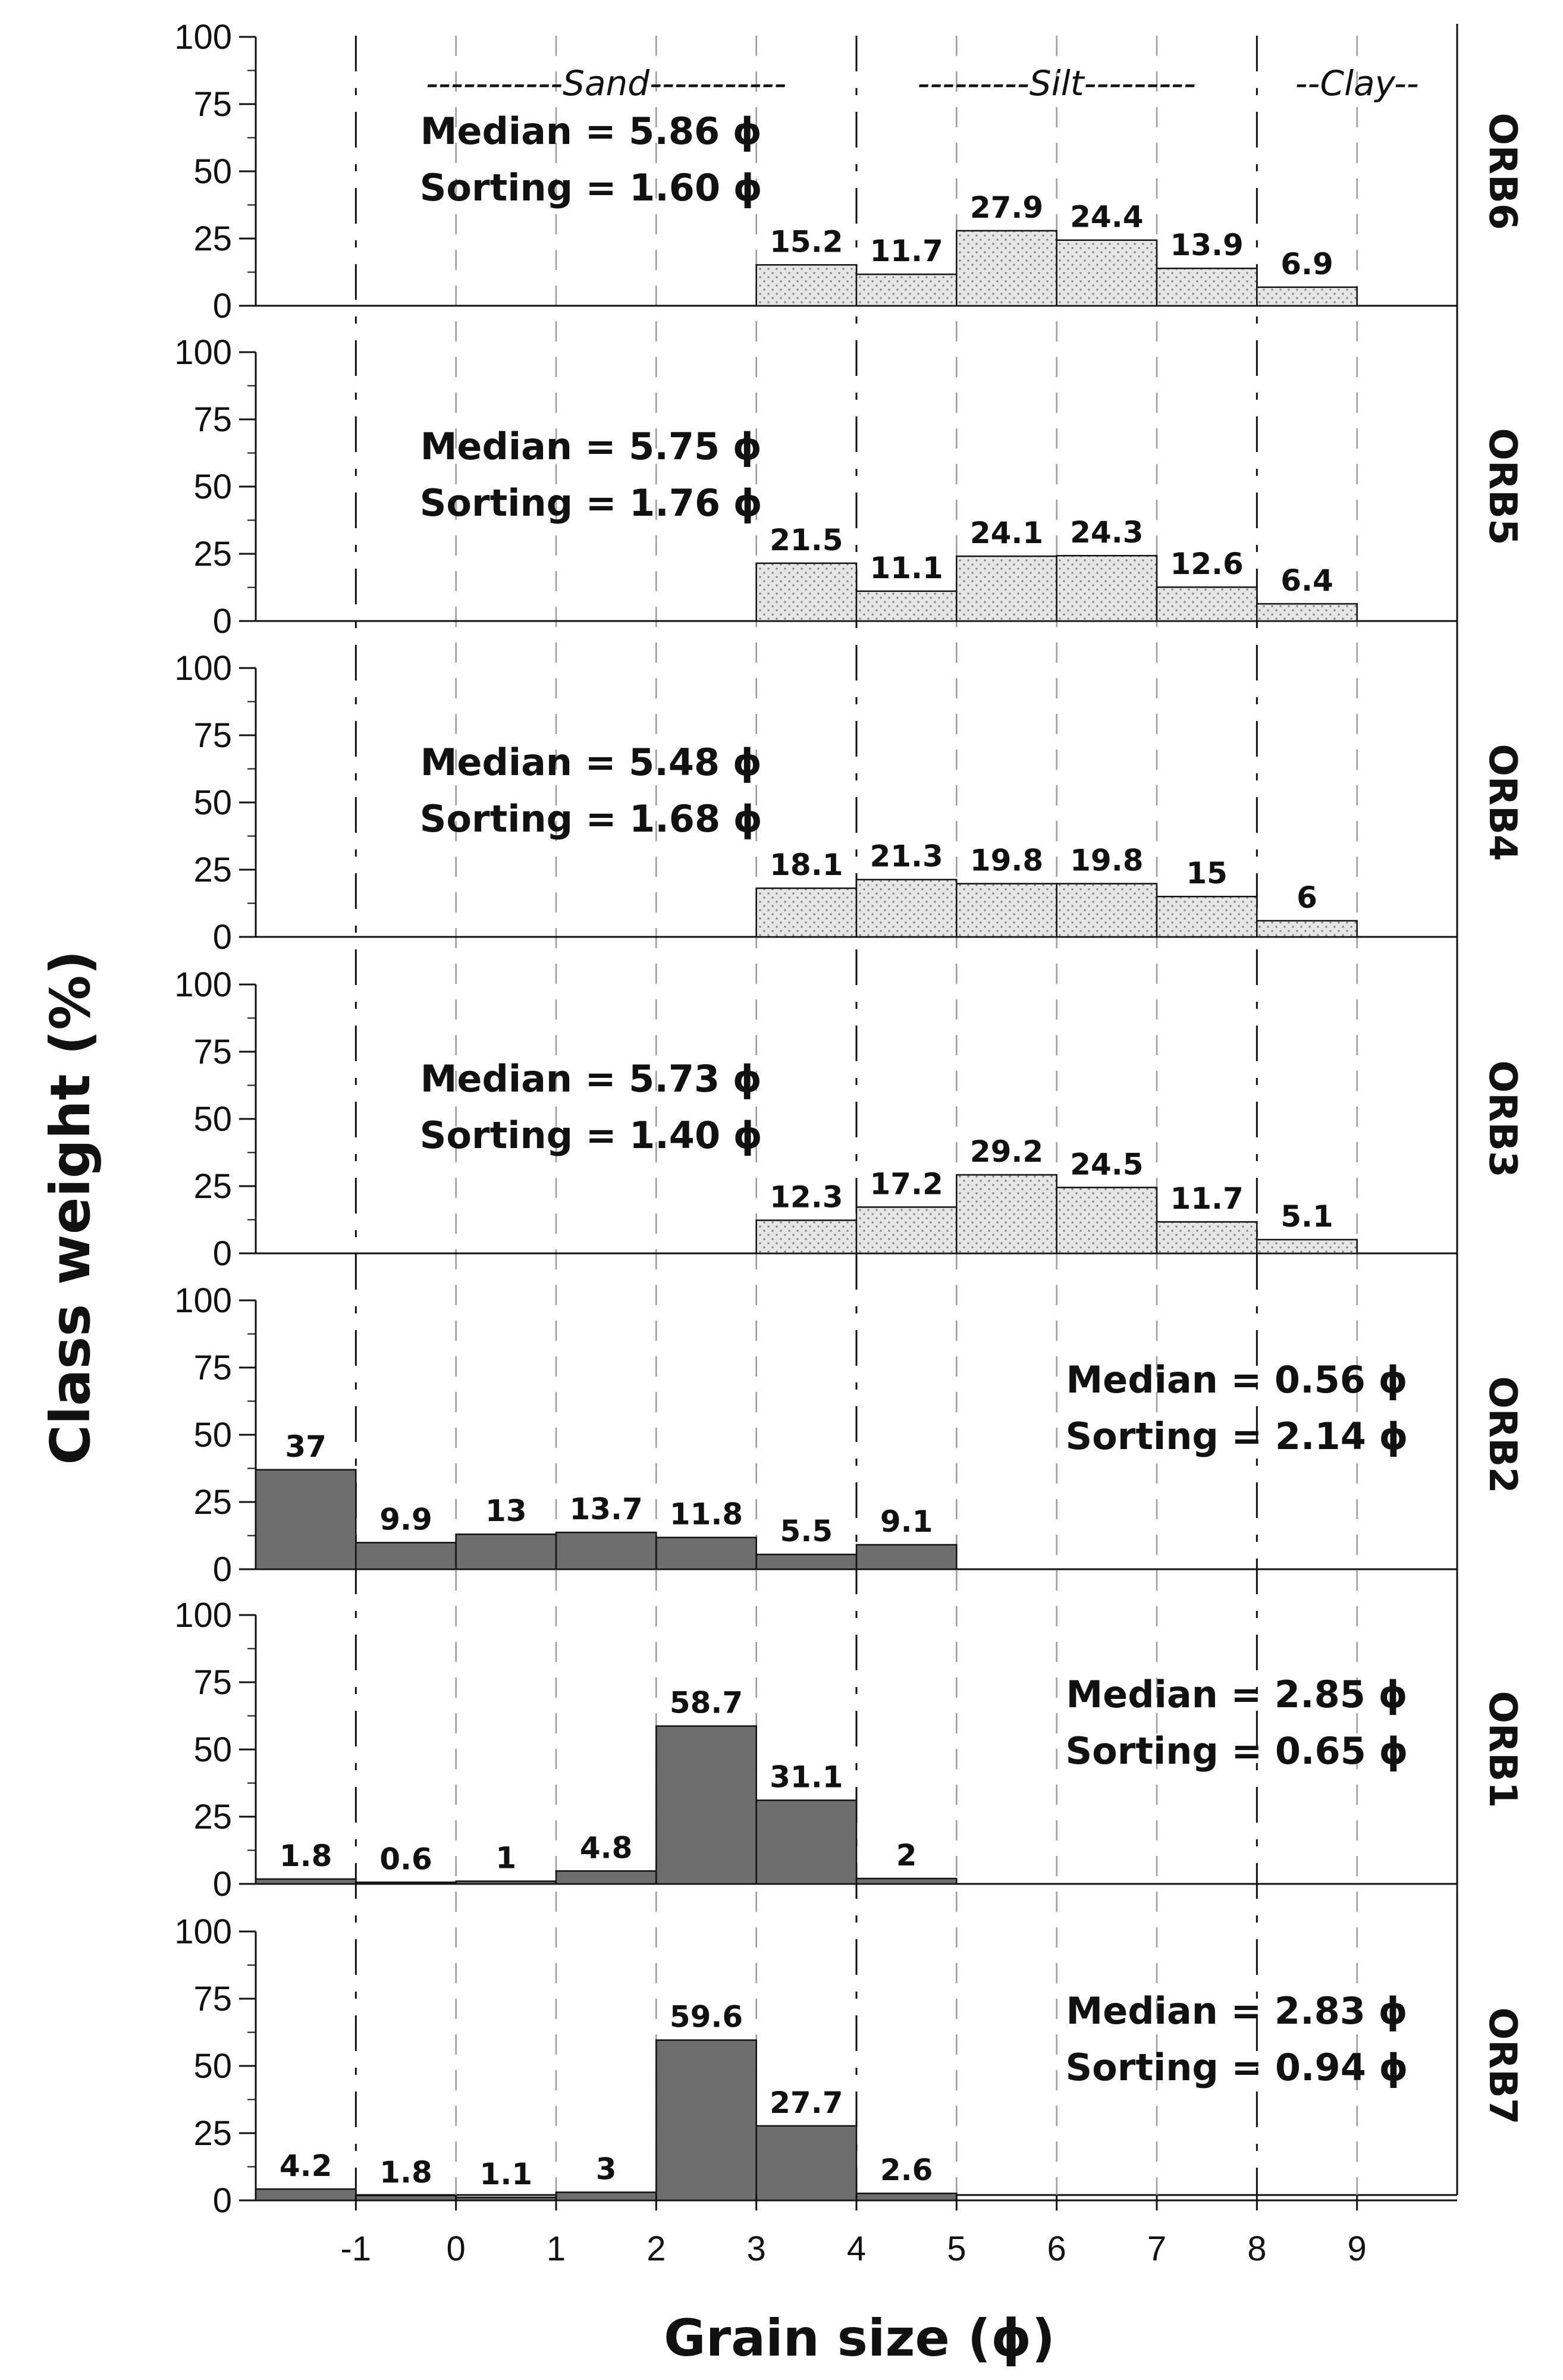 The width and height of the screenshot is (1563, 2380). I want to click on bar-value-label: 24.3, so click(1106, 532).